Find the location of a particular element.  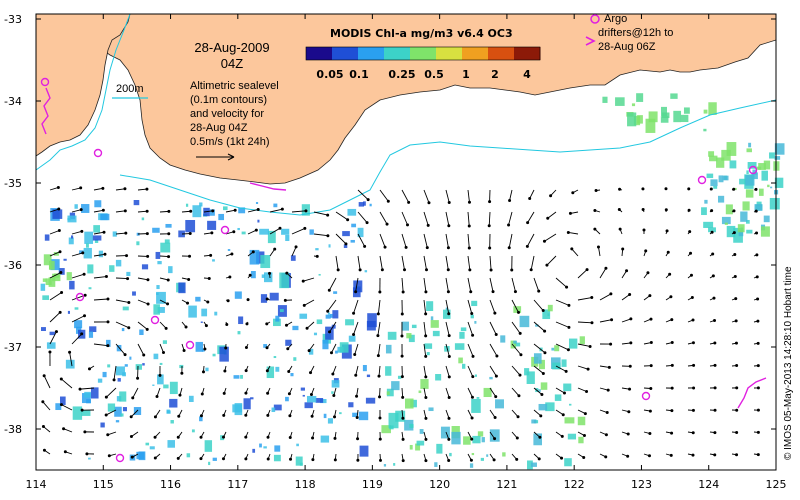

land-west-coast is located at coordinates (83, 85).